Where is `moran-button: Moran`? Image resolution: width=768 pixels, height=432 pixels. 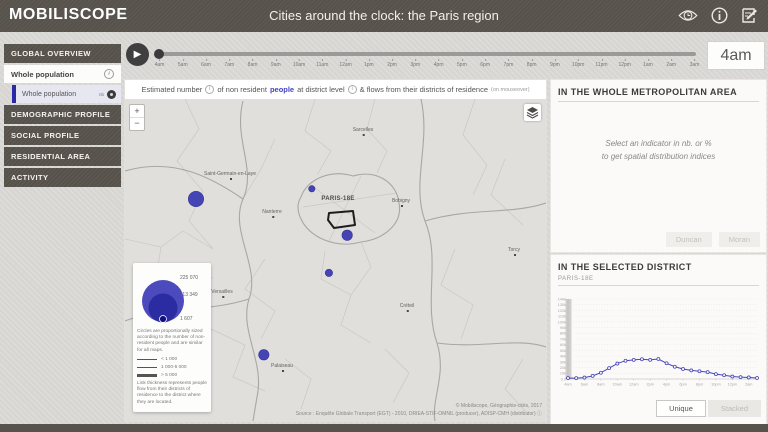 moran-button: Moran is located at coordinates (739, 239).